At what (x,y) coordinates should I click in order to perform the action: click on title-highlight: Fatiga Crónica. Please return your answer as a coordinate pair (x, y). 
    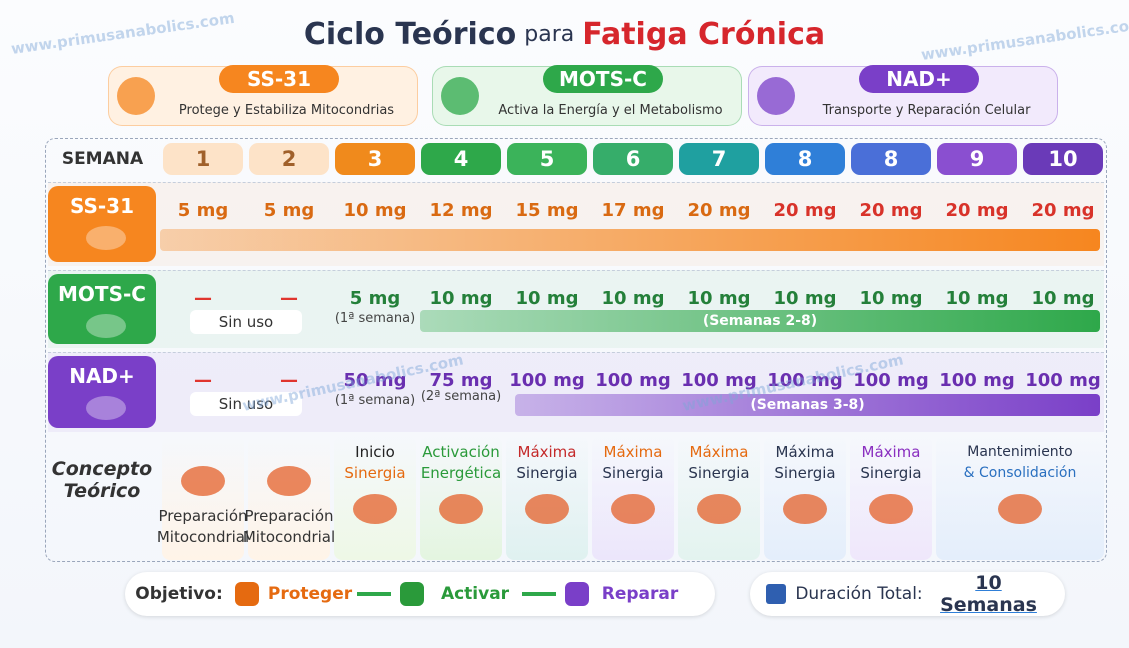
    Looking at the image, I should click on (704, 34).